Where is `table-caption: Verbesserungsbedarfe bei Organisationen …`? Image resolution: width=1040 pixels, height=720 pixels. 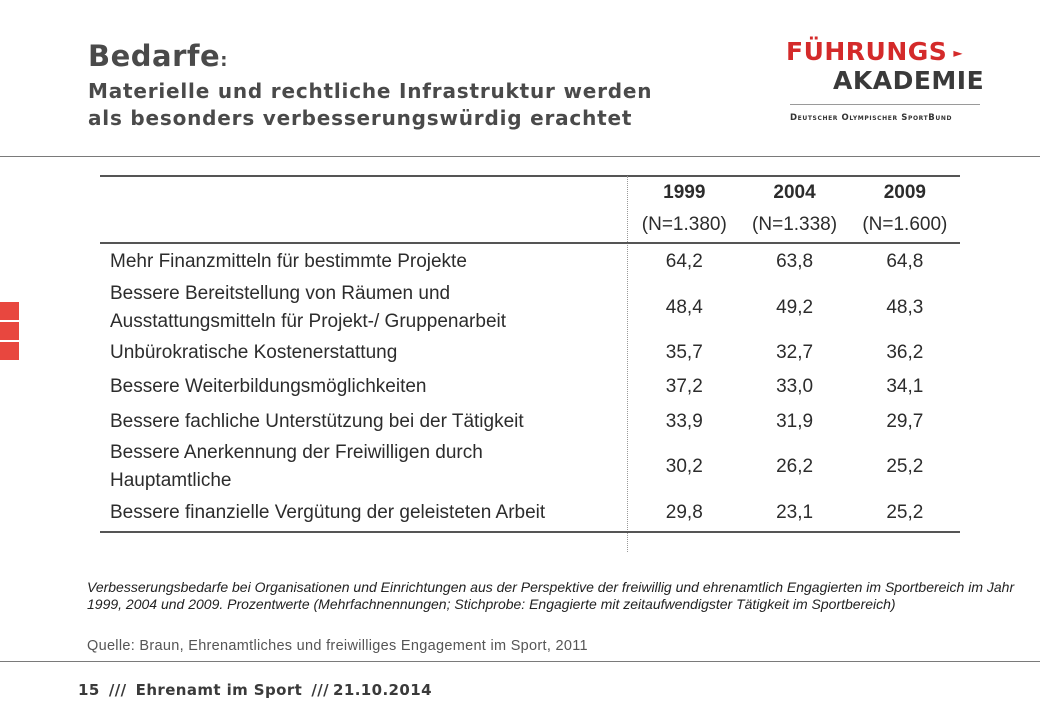
table-caption: Verbesserungsbedarfe bei Organisationen … is located at coordinates (551, 595).